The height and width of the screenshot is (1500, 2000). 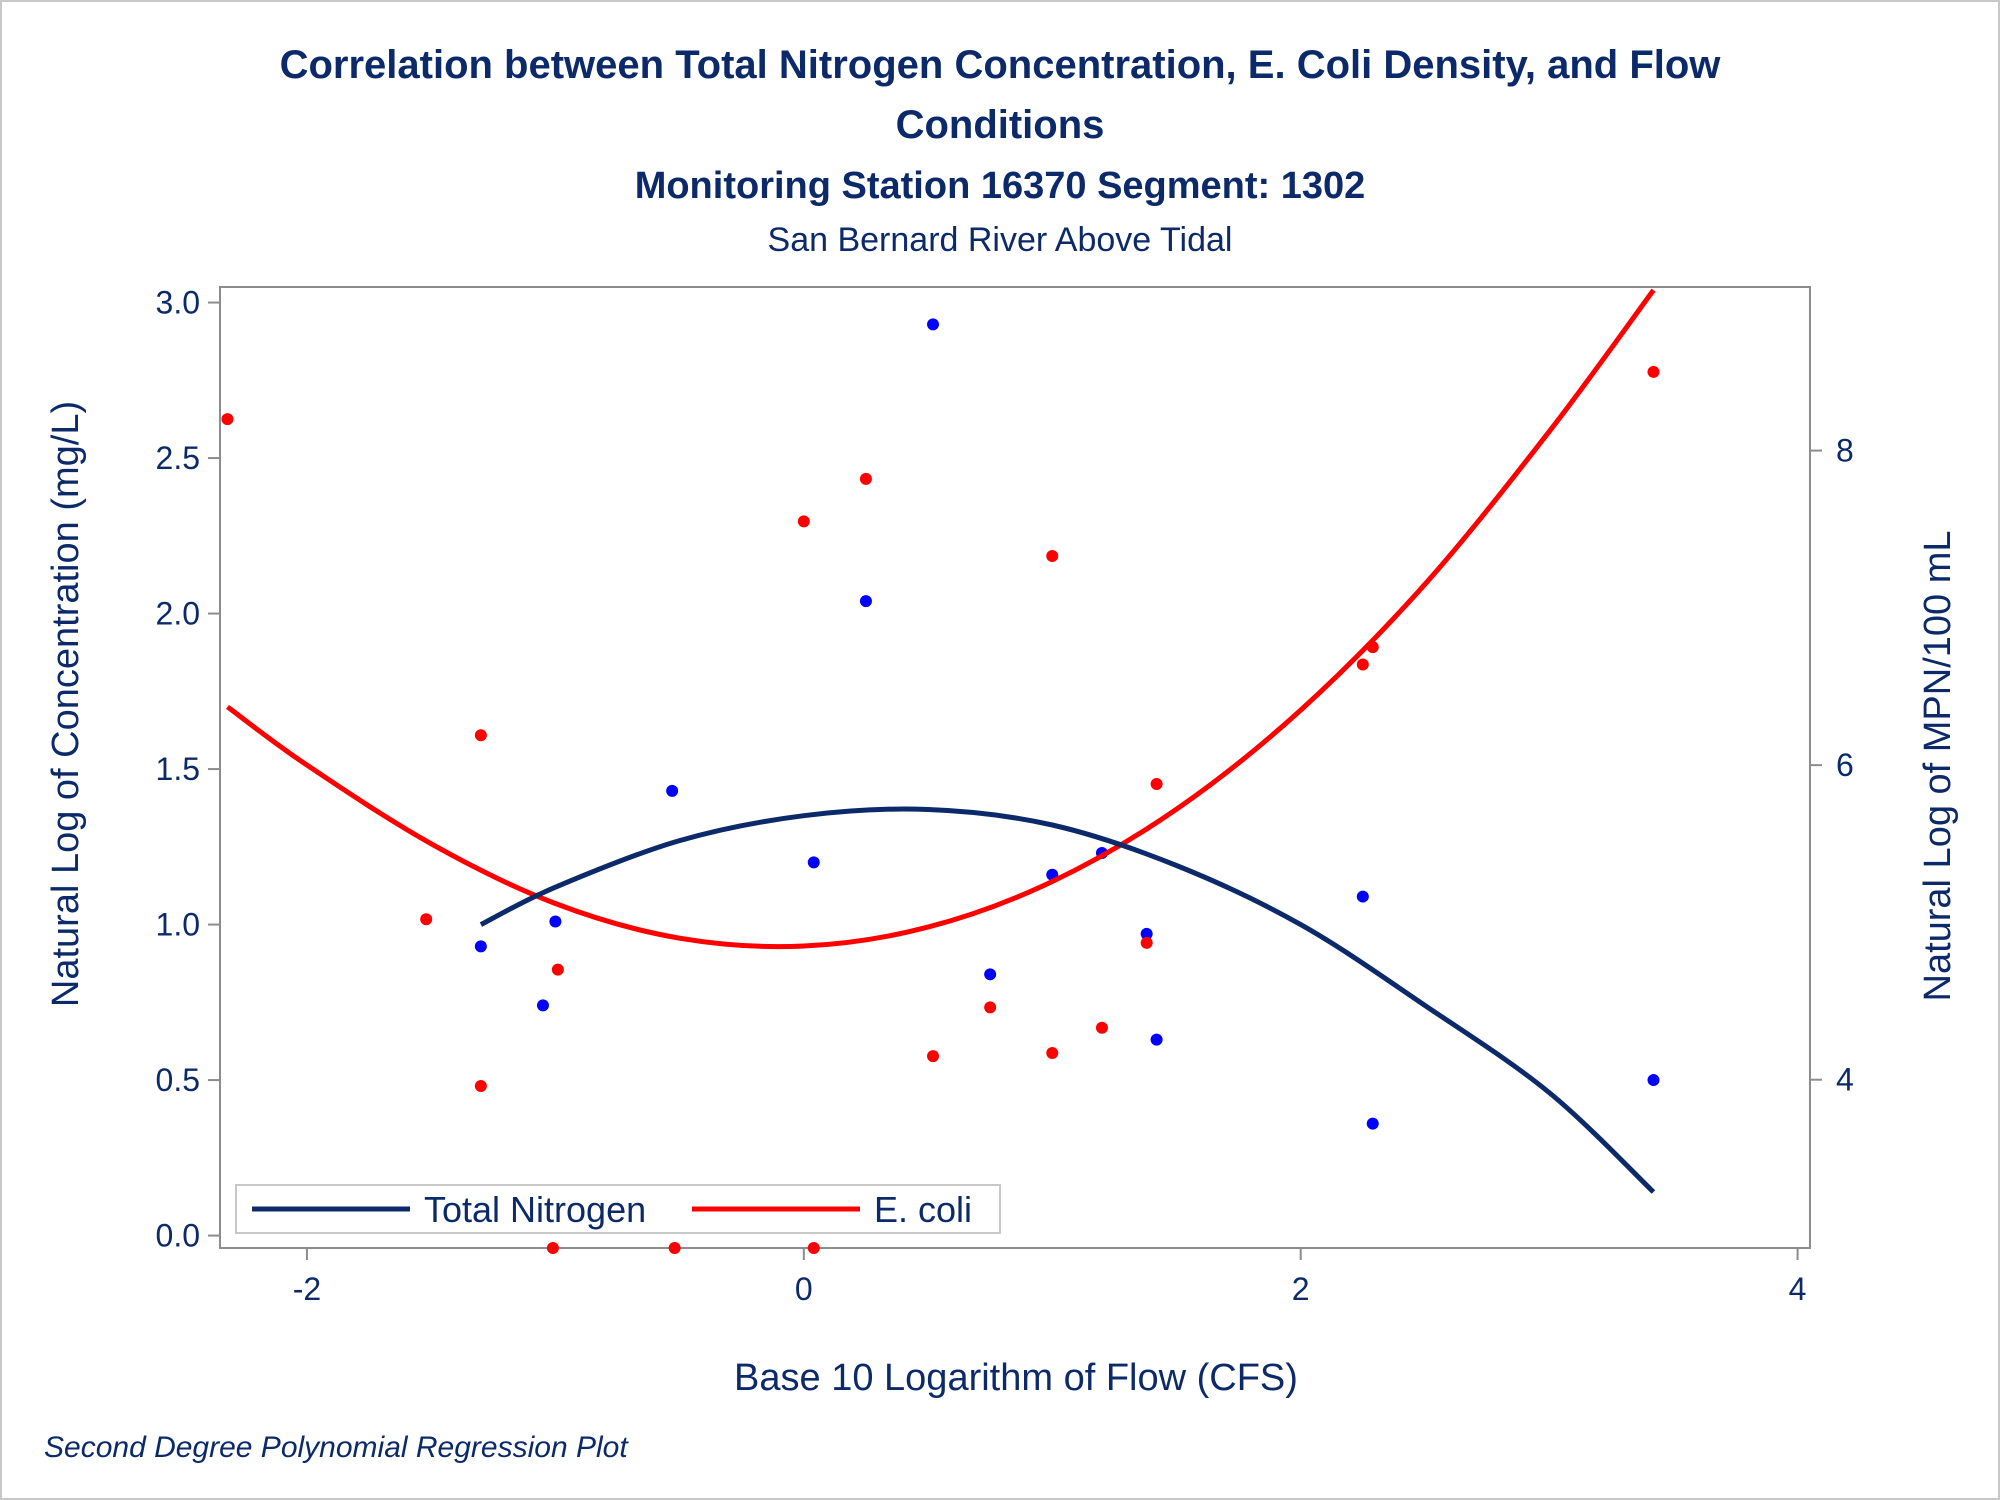 What do you see at coordinates (1845, 765) in the screenshot?
I see `y2-tick-label: 6` at bounding box center [1845, 765].